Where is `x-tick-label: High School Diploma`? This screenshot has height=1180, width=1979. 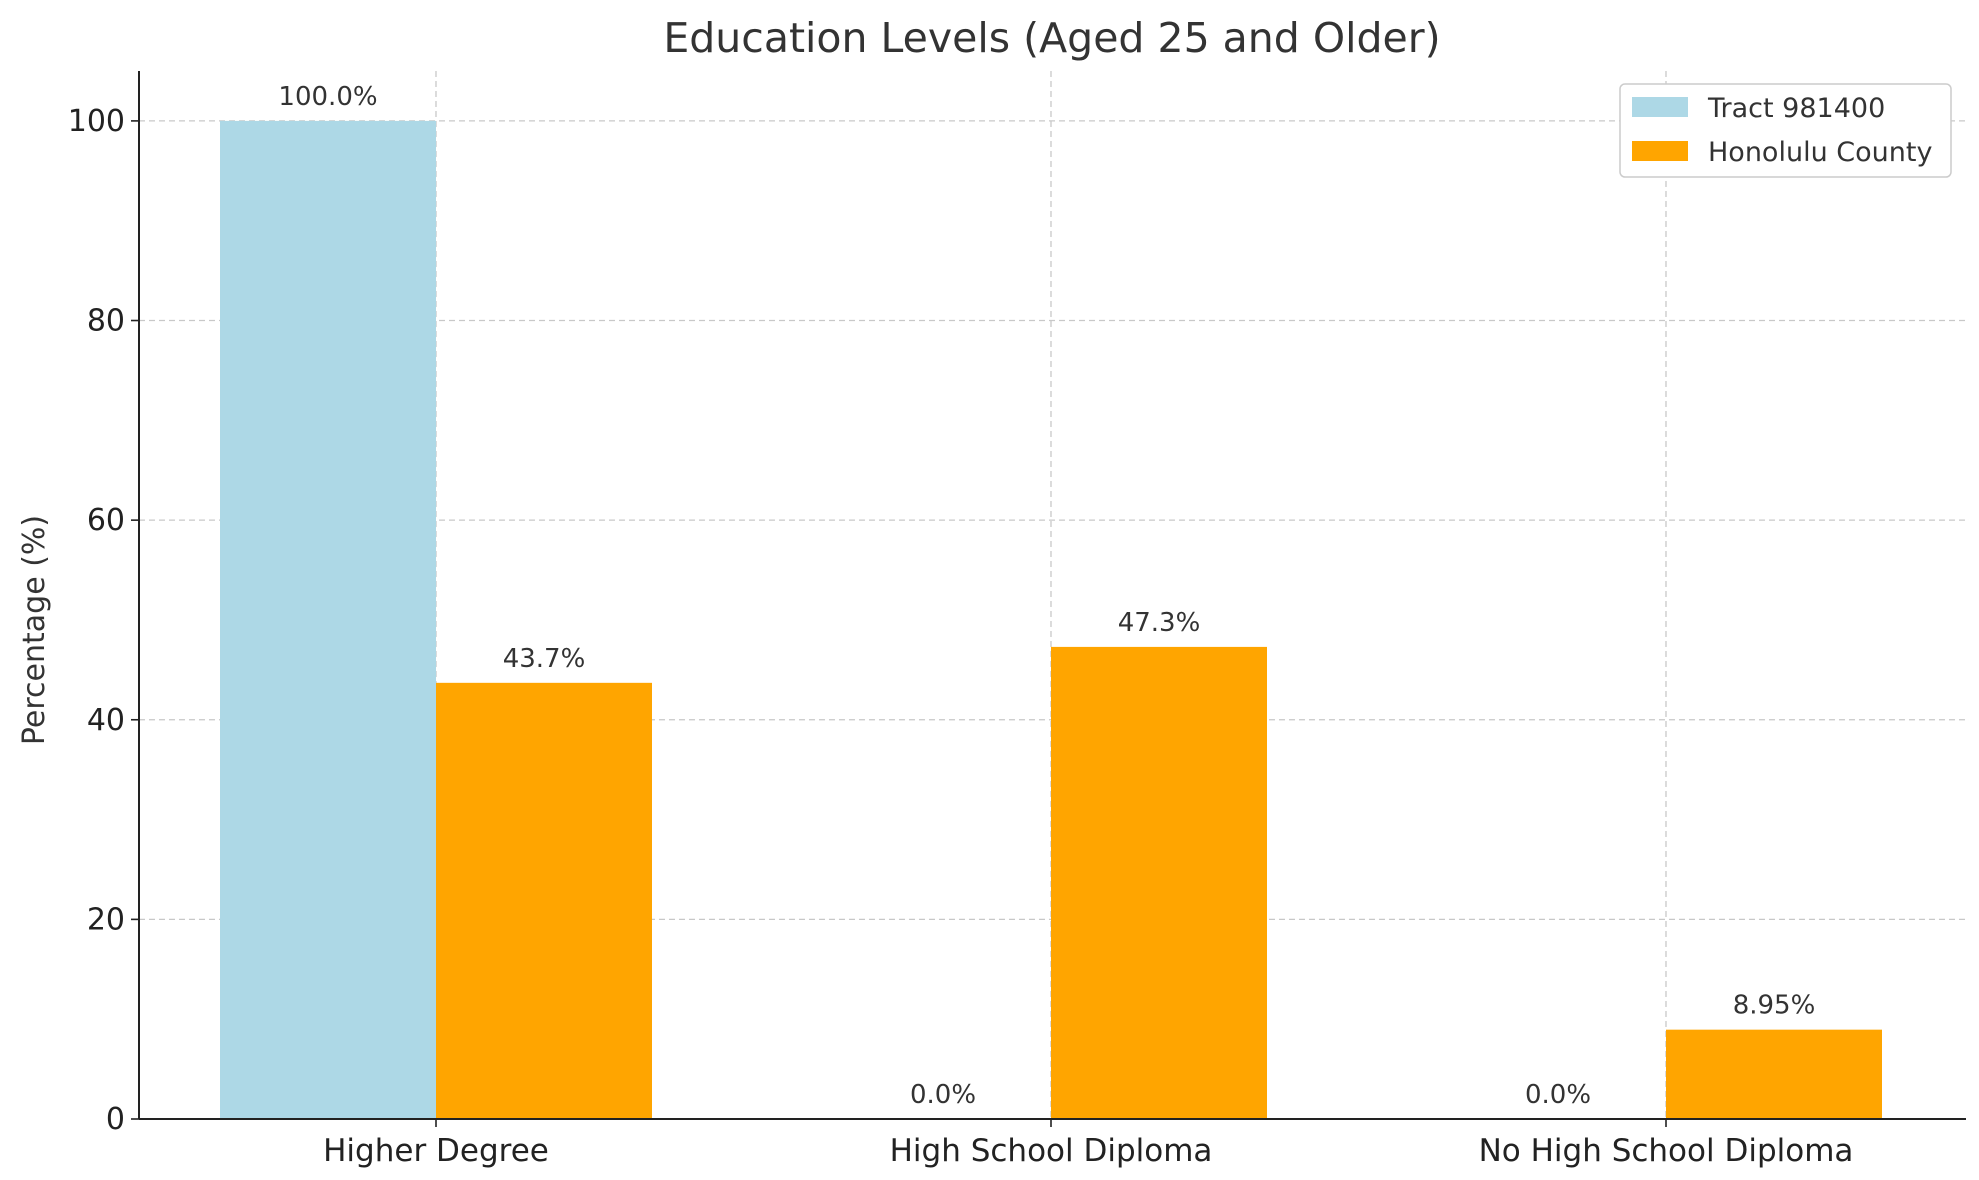
x-tick-label: High School Diploma is located at coordinates (1051, 1151).